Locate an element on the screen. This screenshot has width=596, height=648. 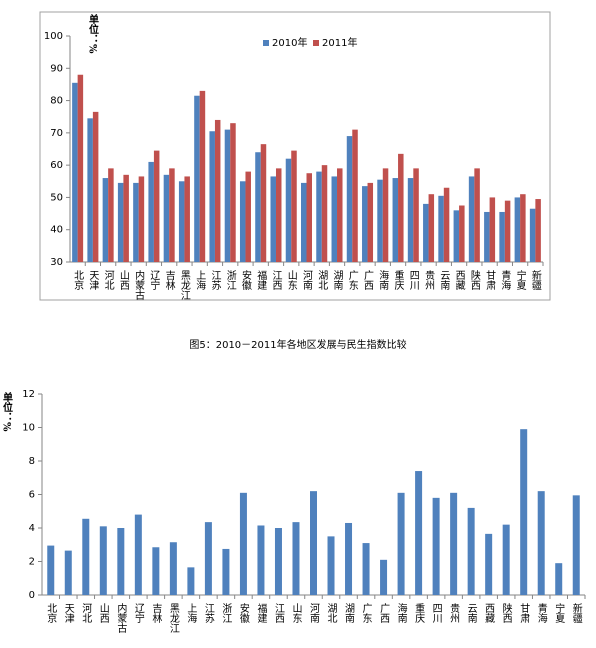
y-tick-label: 30 is located at coordinates (56, 262).